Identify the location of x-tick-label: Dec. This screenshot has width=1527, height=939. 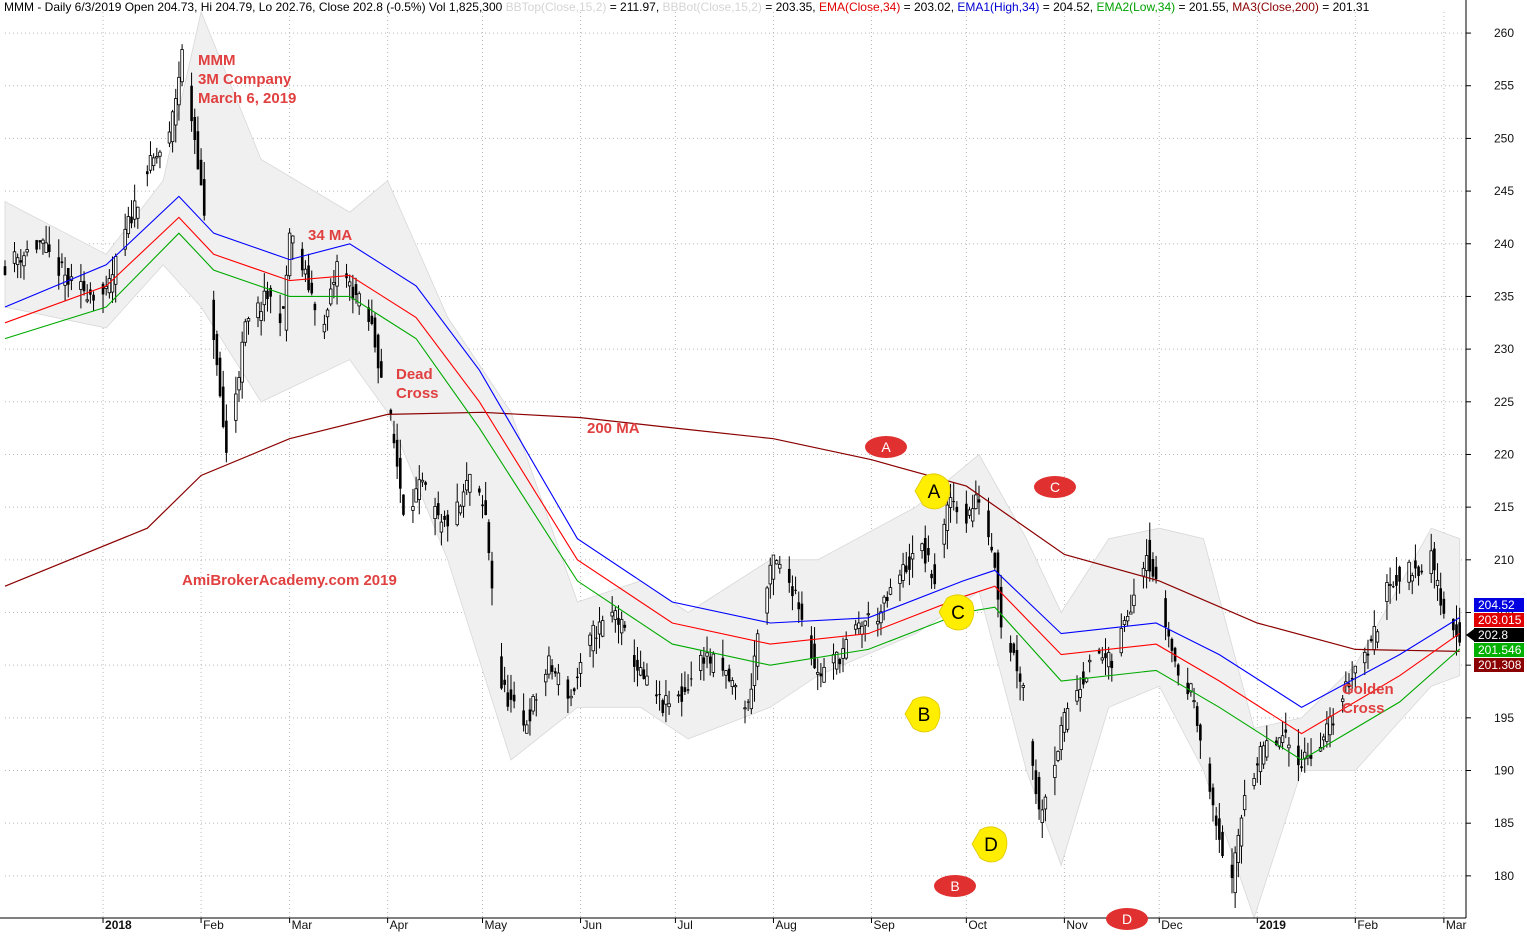
(1171, 925).